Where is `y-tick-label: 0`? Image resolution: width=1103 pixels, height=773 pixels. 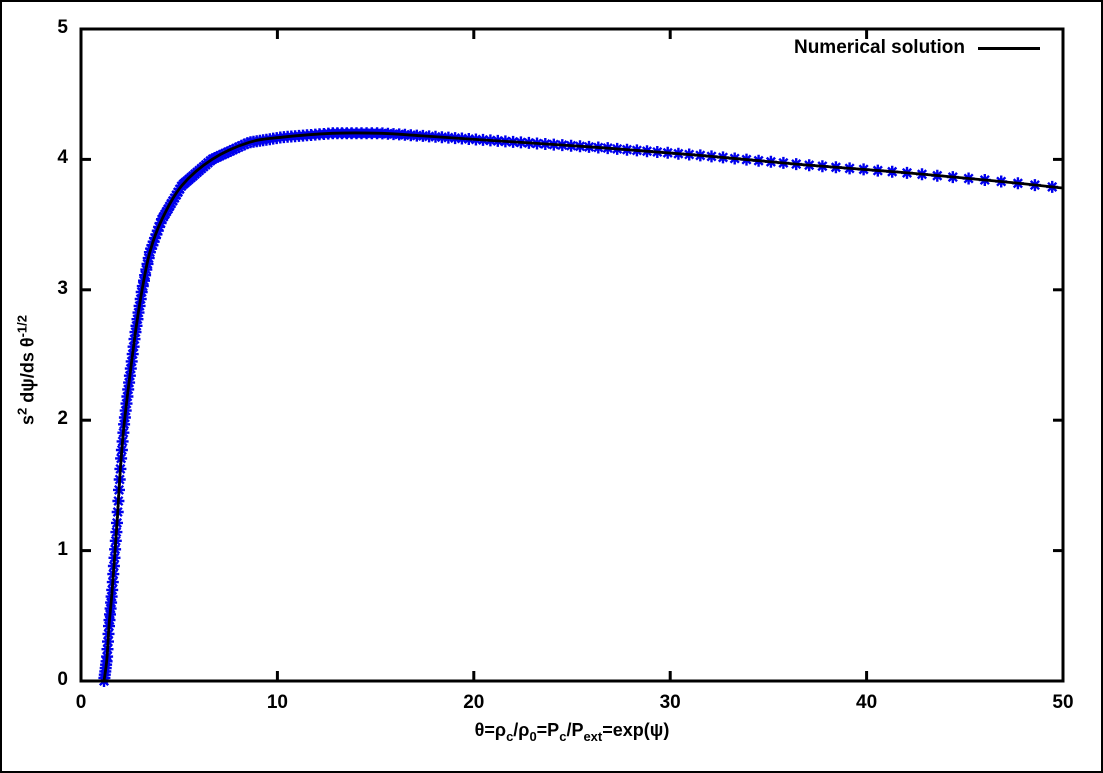
y-tick-label: 0 is located at coordinates (62, 679).